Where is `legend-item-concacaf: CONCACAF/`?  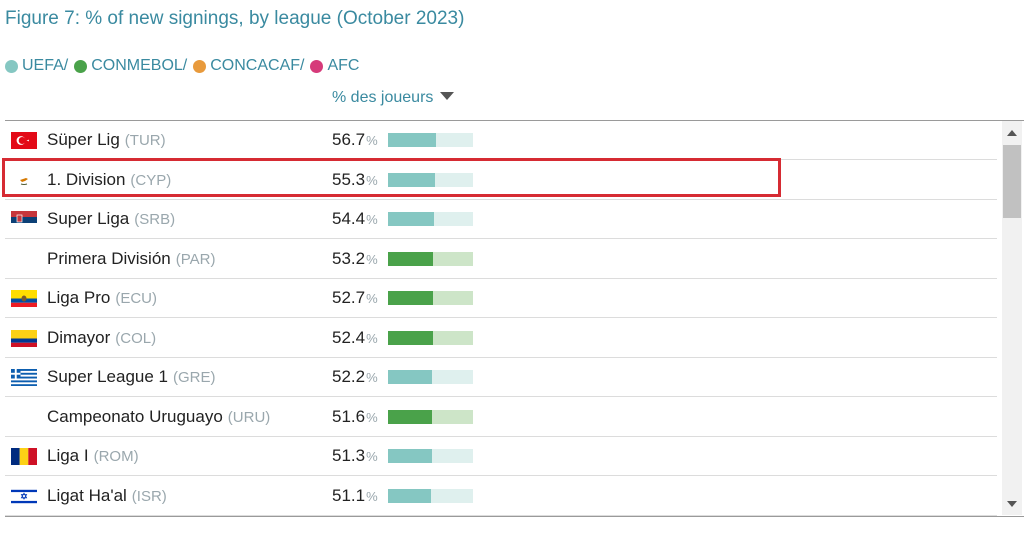
legend-item-concacaf: CONCACAF/ is located at coordinates (251, 66).